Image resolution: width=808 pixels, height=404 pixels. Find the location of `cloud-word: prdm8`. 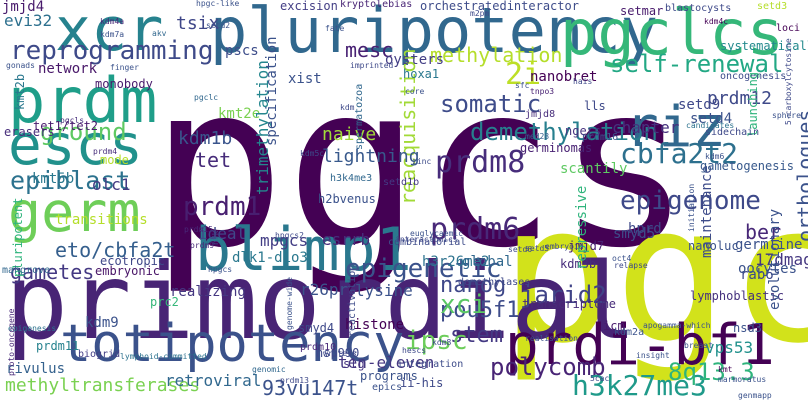

cloud-word: prdm8 is located at coordinates (480, 162).